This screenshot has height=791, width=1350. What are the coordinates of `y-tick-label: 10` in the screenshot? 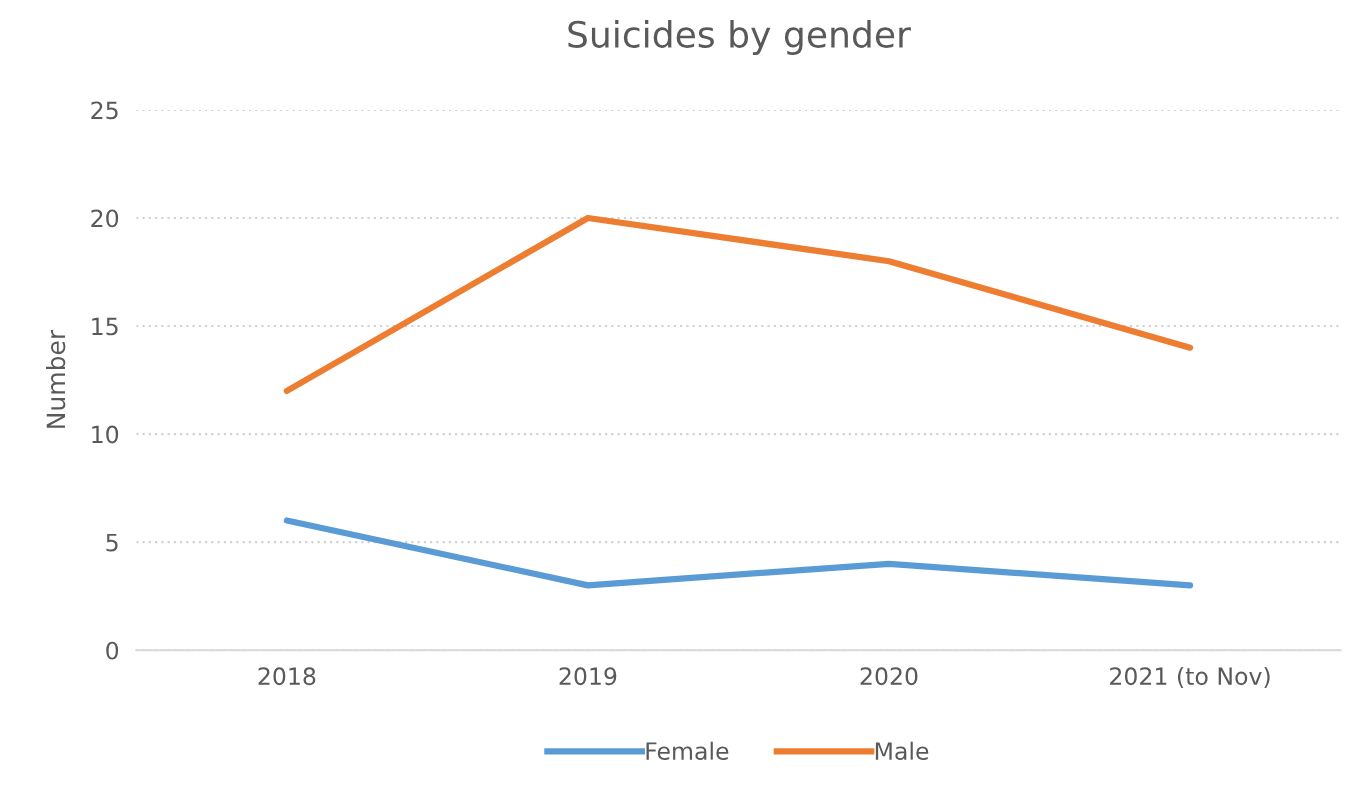 It's located at (105, 434).